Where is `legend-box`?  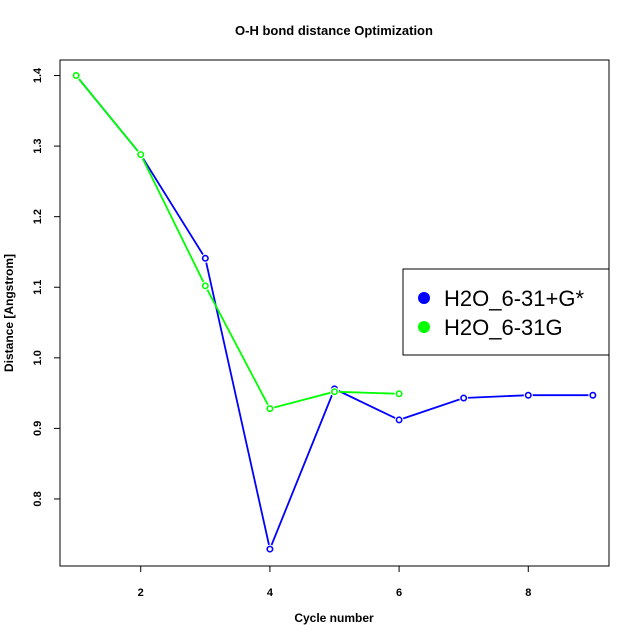 legend-box is located at coordinates (506, 312).